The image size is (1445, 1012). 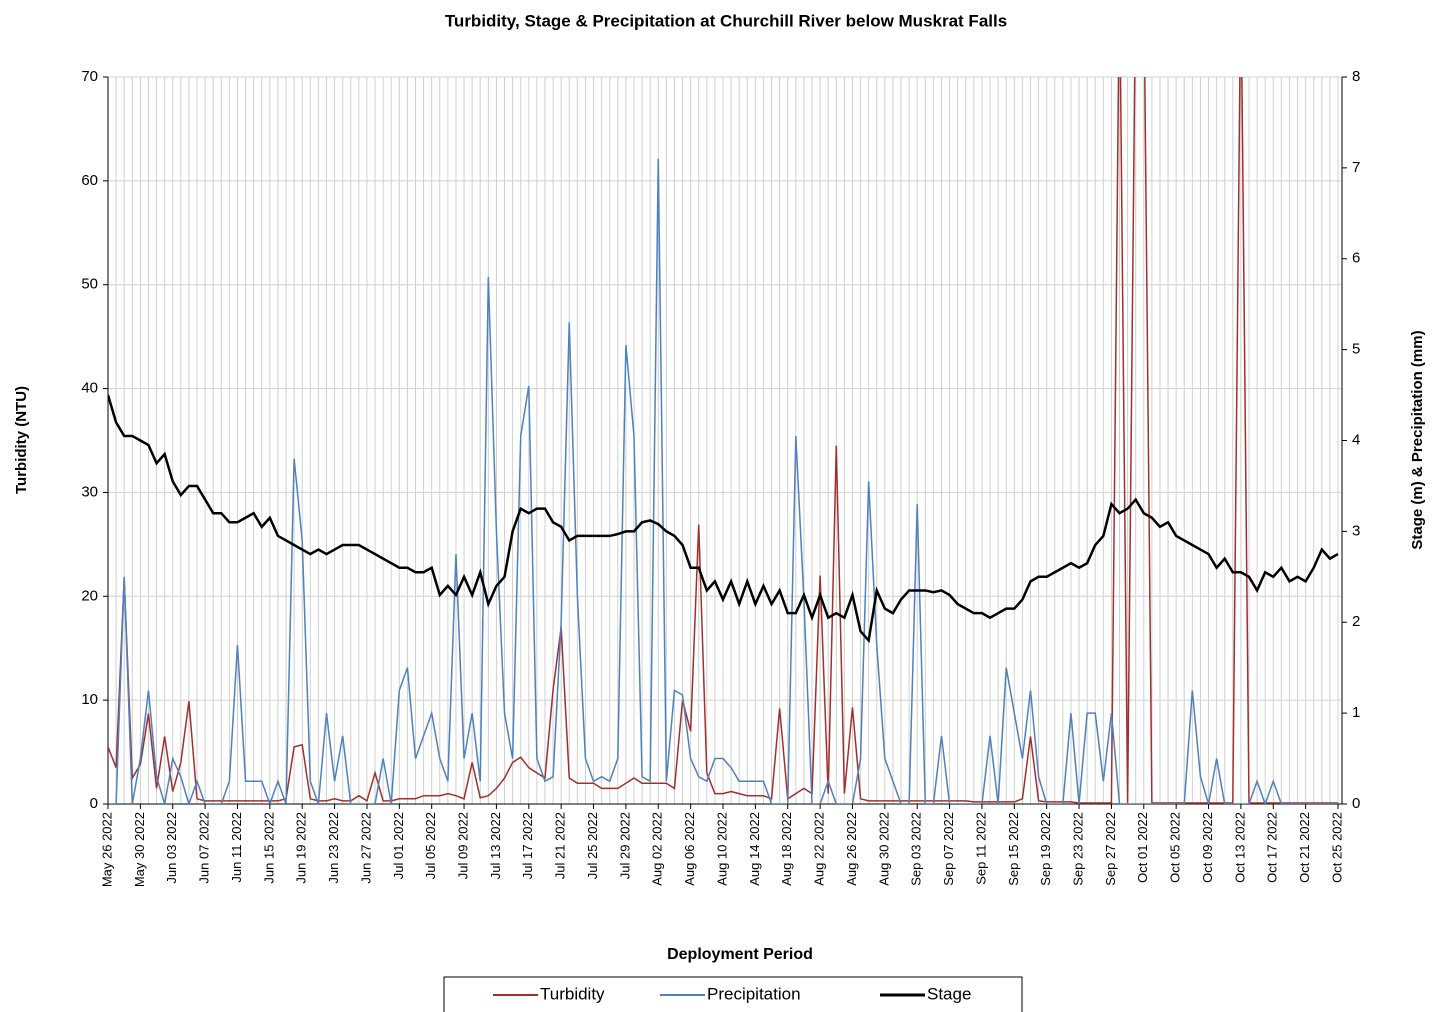 What do you see at coordinates (1013, 849) in the screenshot?
I see `x-tick-label: Sep 15 2022` at bounding box center [1013, 849].